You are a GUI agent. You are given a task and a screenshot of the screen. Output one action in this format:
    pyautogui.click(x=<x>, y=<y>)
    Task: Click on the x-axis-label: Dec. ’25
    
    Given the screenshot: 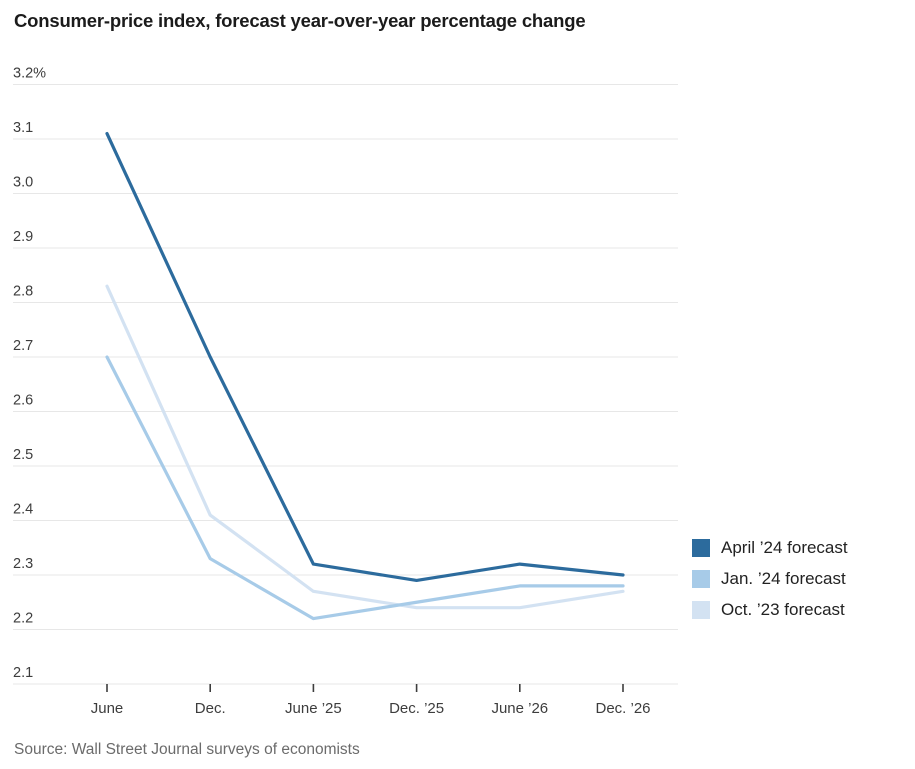 What is the action you would take?
    pyautogui.click(x=416, y=708)
    